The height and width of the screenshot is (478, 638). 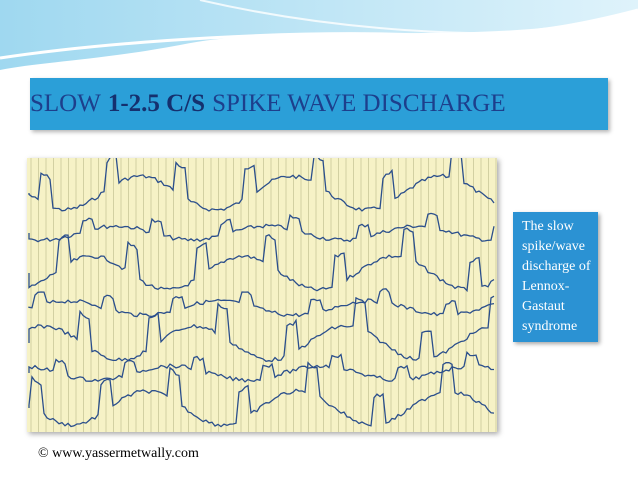 I want to click on footer: © www.yassermetwally.com, so click(x=118, y=453).